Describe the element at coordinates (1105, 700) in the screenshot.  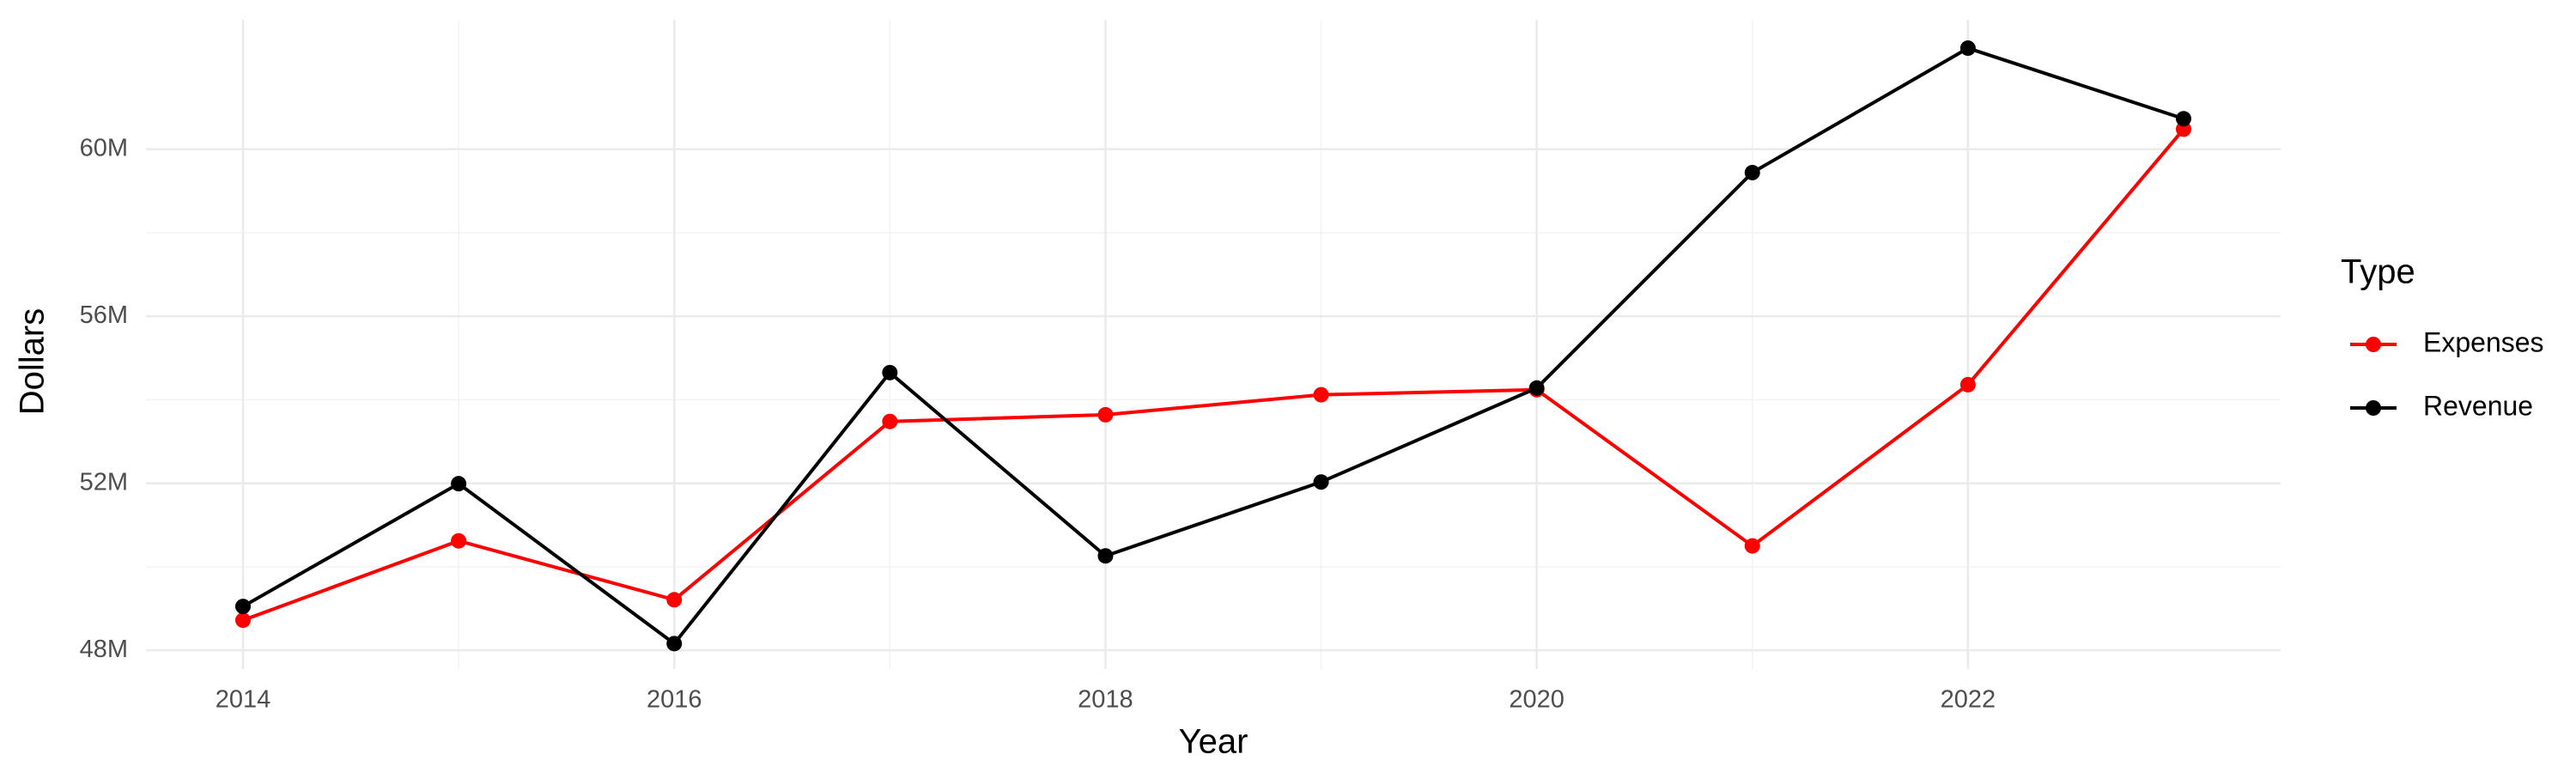
I see `x-tick-label: 2018` at that location.